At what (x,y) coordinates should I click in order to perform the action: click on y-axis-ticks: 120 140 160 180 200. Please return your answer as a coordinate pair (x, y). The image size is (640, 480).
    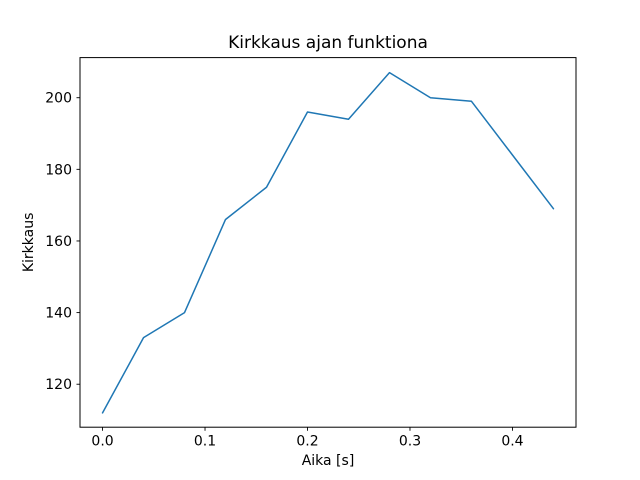
    Looking at the image, I should click on (62, 242).